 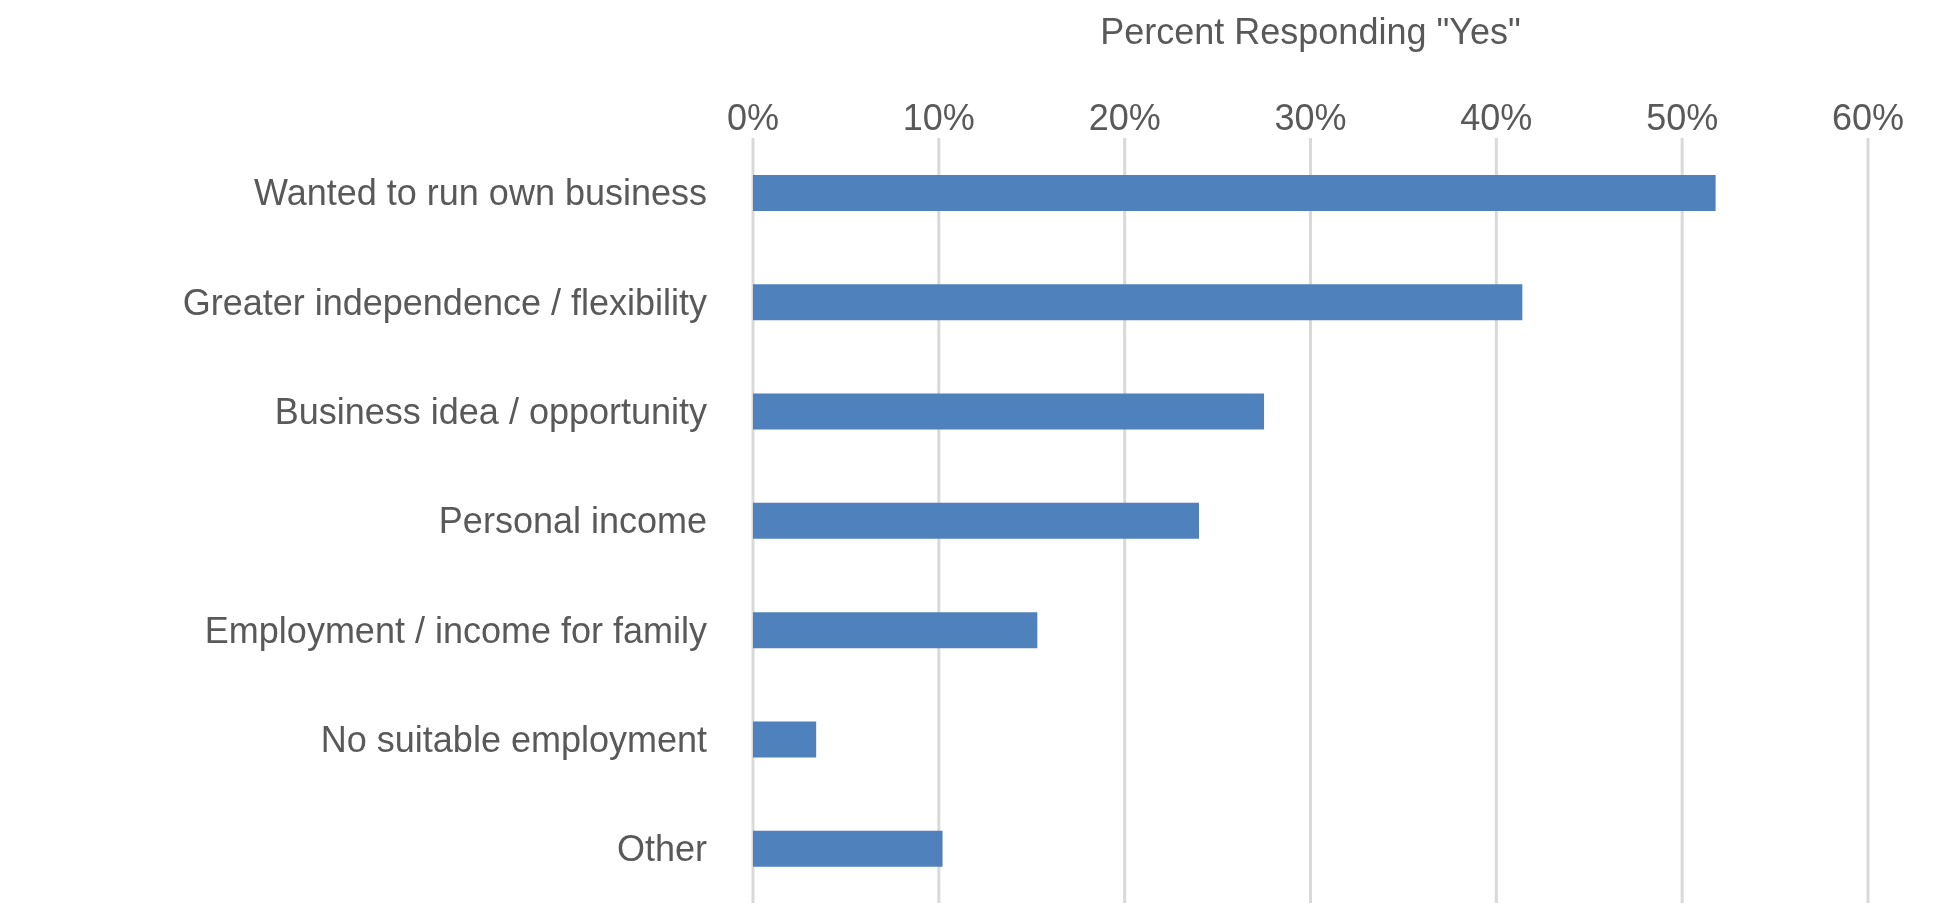 I want to click on x-tick-label: 60%, so click(x=1868, y=117).